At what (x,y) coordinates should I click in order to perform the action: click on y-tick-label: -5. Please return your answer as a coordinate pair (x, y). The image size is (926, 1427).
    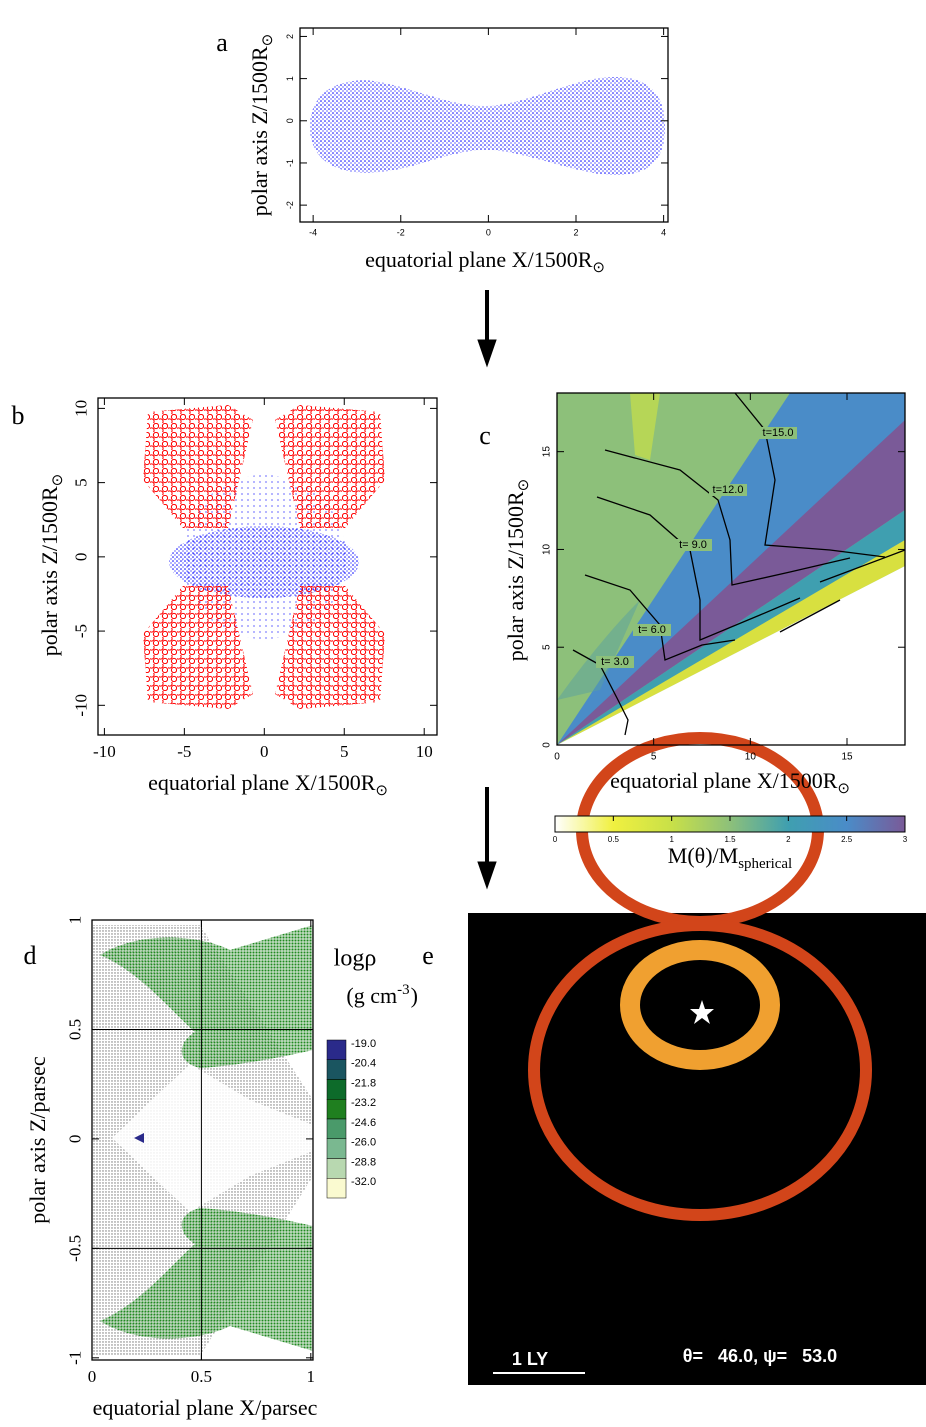
    Looking at the image, I should click on (80, 631).